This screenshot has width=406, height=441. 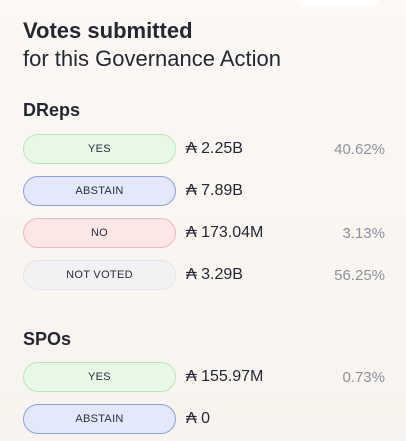 I want to click on drep-yes-row: YES ₳ 2.25B 40.62%, so click(x=208, y=149).